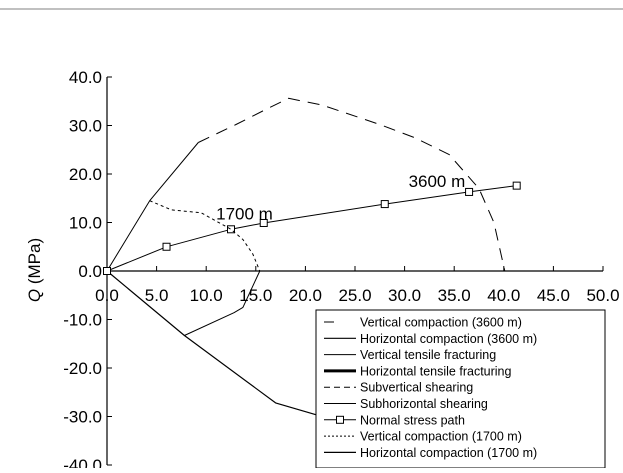 This screenshot has height=473, width=623. I want to click on y-axis-title-unit: (MPa), so click(34, 263).